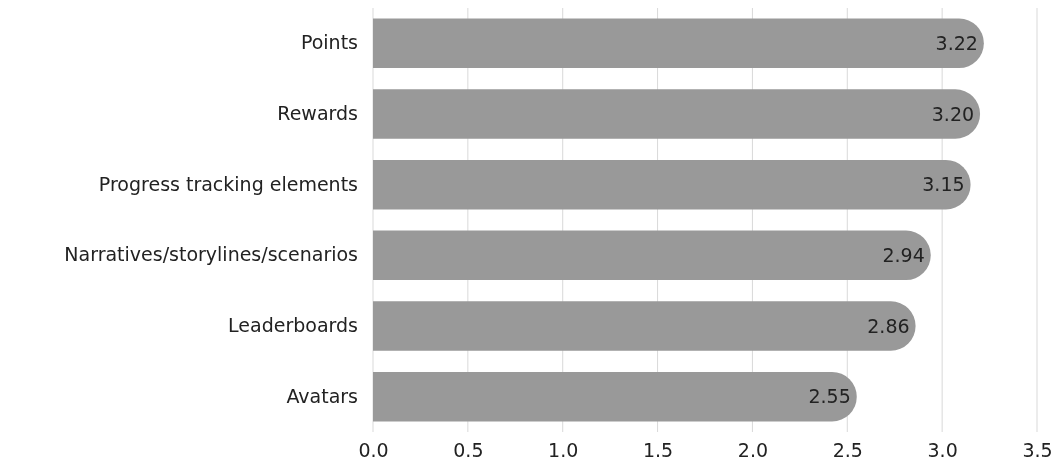 The width and height of the screenshot is (1055, 467). I want to click on x-tick-label: 2.0, so click(753, 450).